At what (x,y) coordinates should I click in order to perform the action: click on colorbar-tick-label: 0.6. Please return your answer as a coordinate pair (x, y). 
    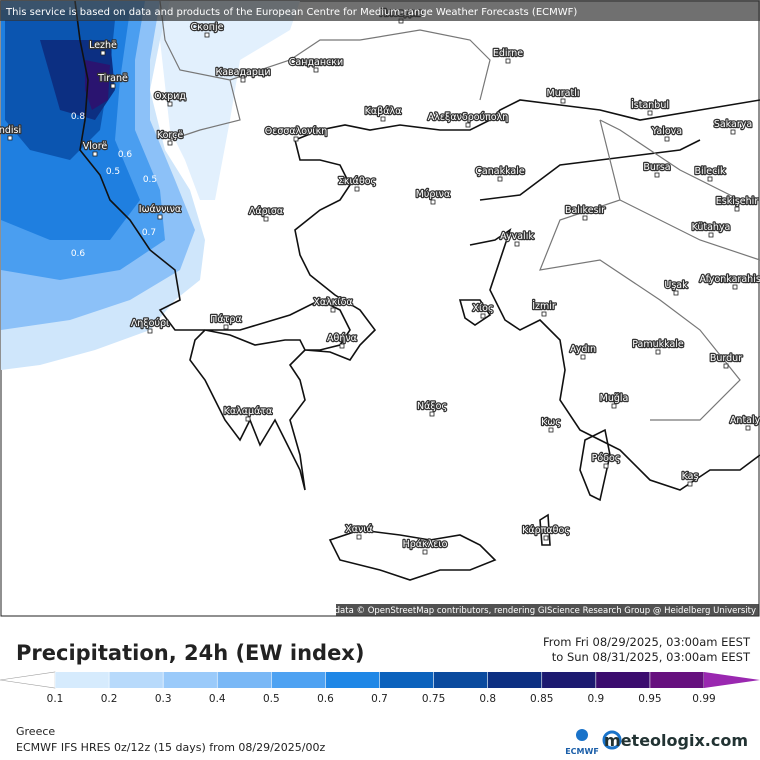
    Looking at the image, I should click on (325, 699).